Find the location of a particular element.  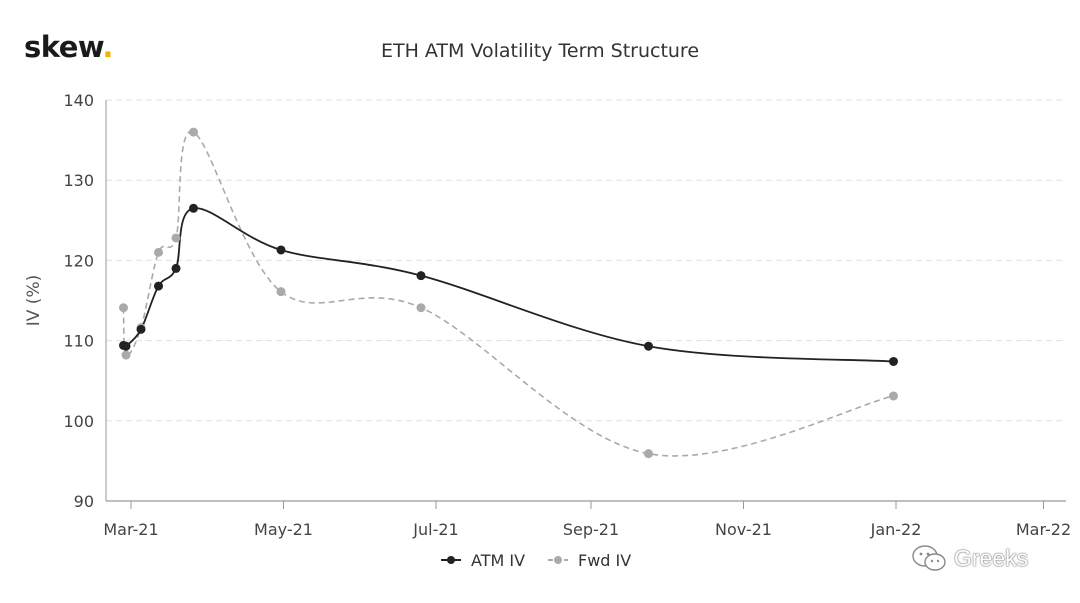

y-tick-label: 130 is located at coordinates (78, 180).